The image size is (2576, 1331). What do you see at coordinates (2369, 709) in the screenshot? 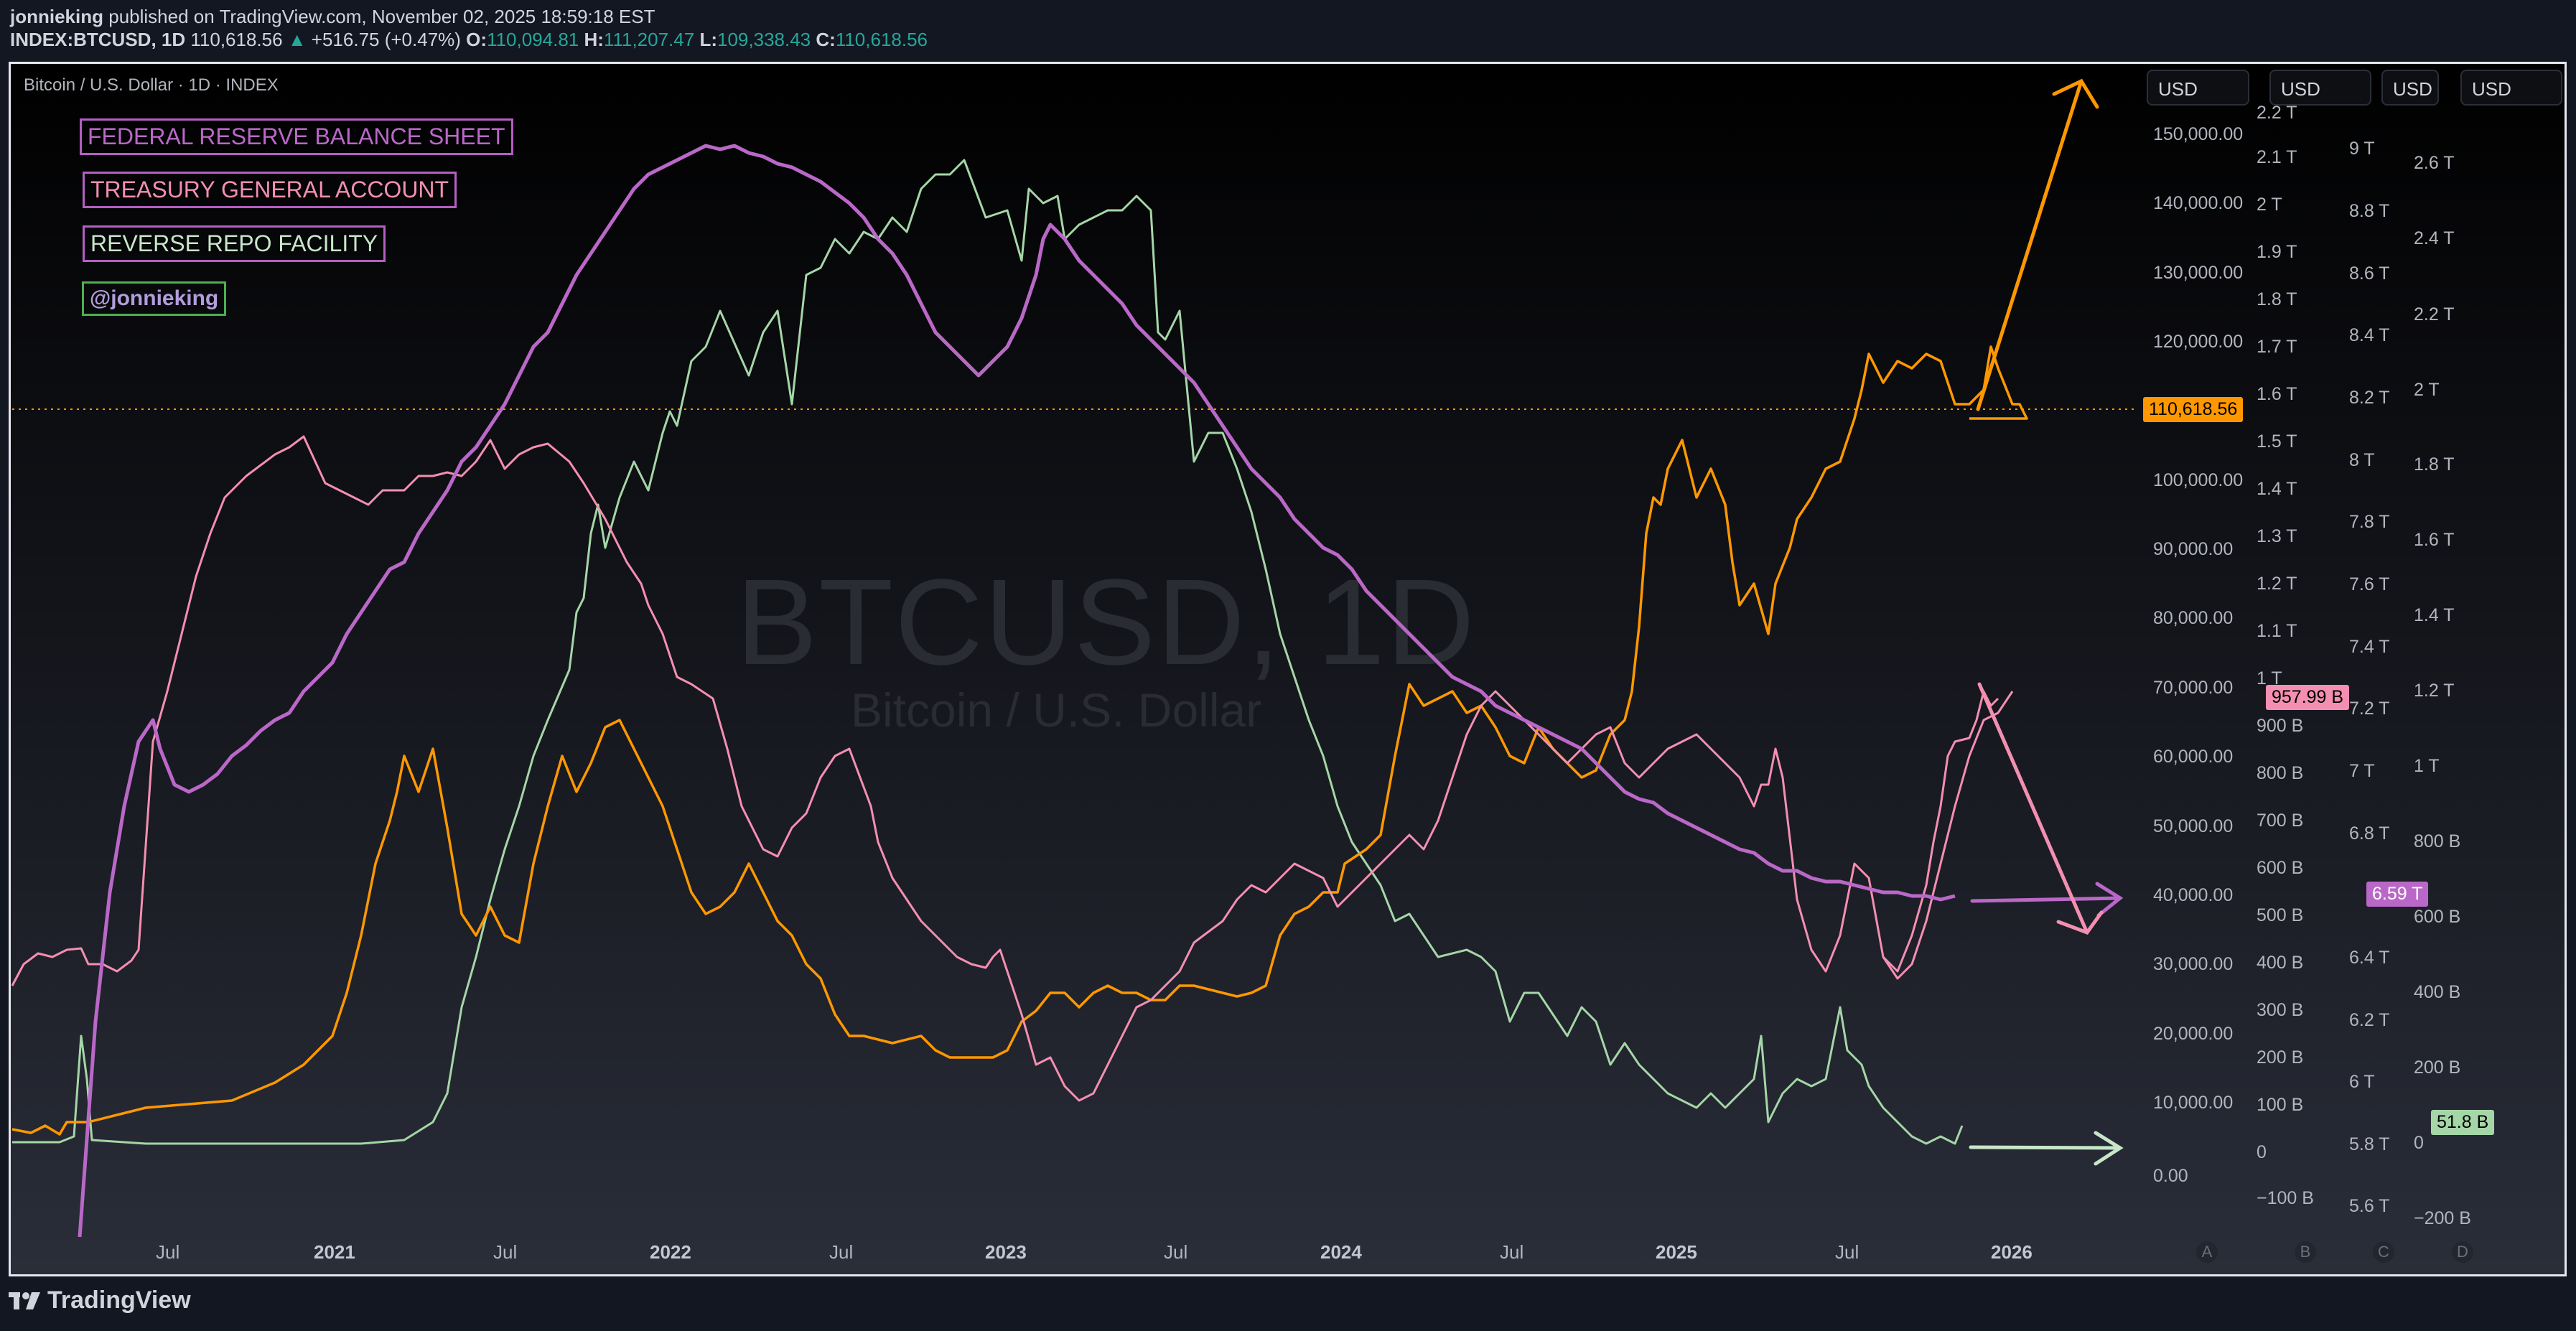
I see `axis-c-tick: 7.2 T` at bounding box center [2369, 709].